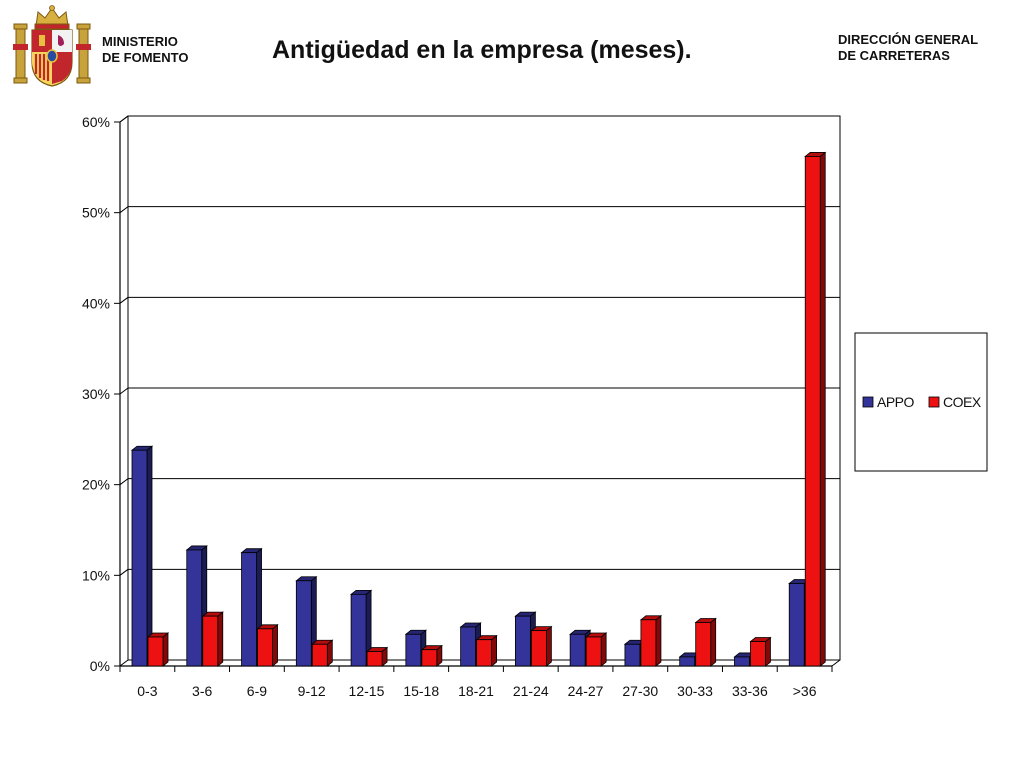  I want to click on page-title: Antigüedad en la empresa (meses)., so click(482, 50).